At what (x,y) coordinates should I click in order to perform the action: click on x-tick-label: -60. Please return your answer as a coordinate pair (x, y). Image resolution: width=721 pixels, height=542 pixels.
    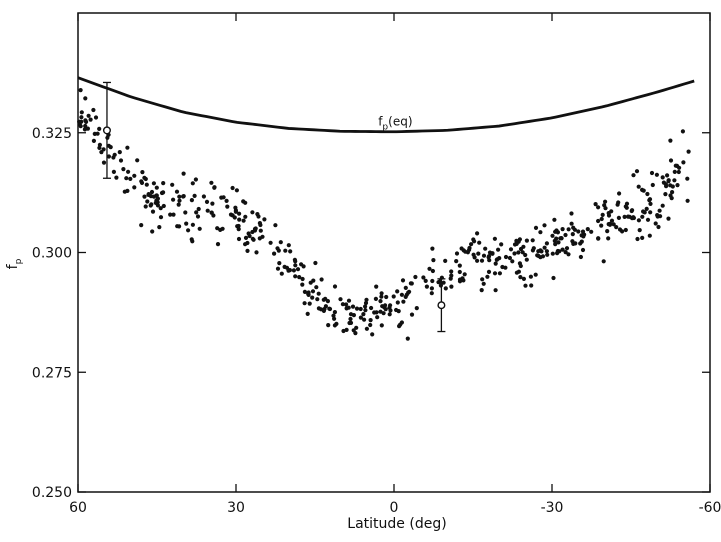
    Looking at the image, I should click on (710, 508).